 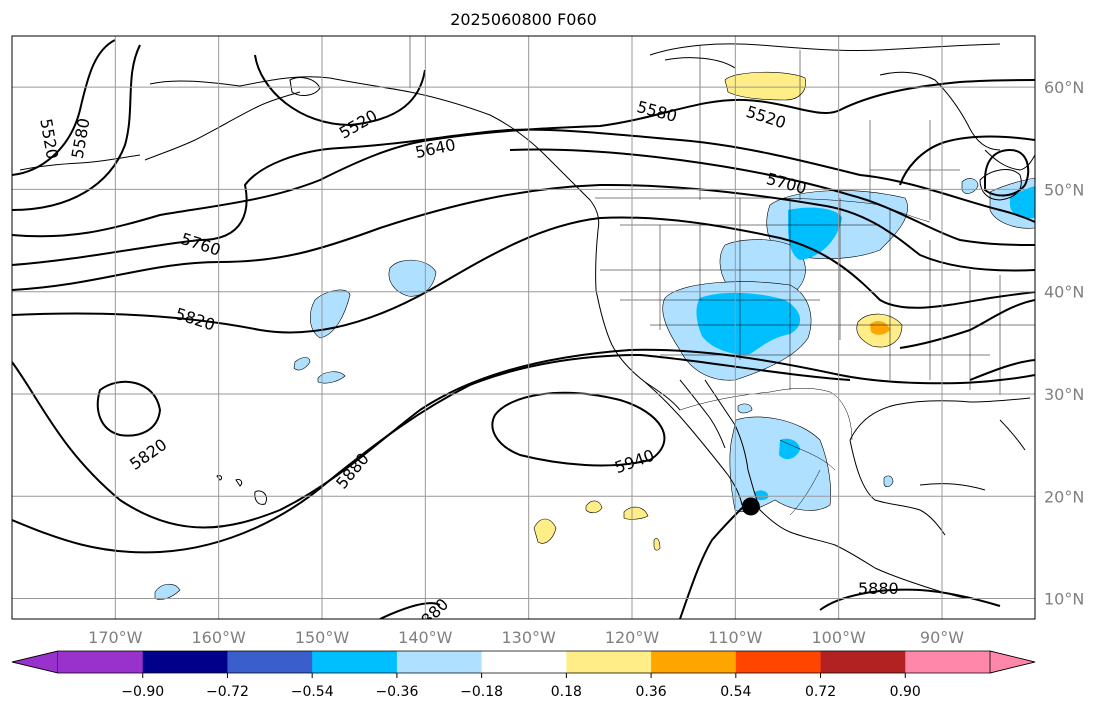 What do you see at coordinates (312, 692) in the screenshot?
I see `colorbar-tick-label: −0.54` at bounding box center [312, 692].